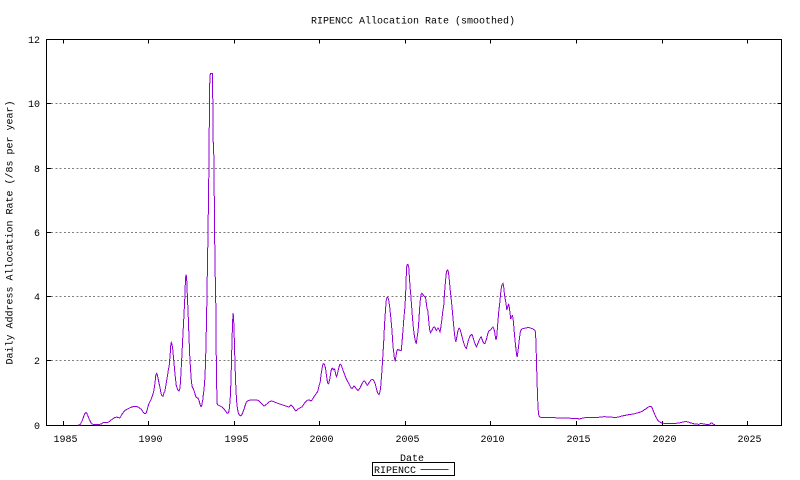 The width and height of the screenshot is (800, 480). I want to click on svg-text:RIPENCC Allocation Rate (smoot: RIPENCC Allocation Rate (smoothed), so click(413, 22).